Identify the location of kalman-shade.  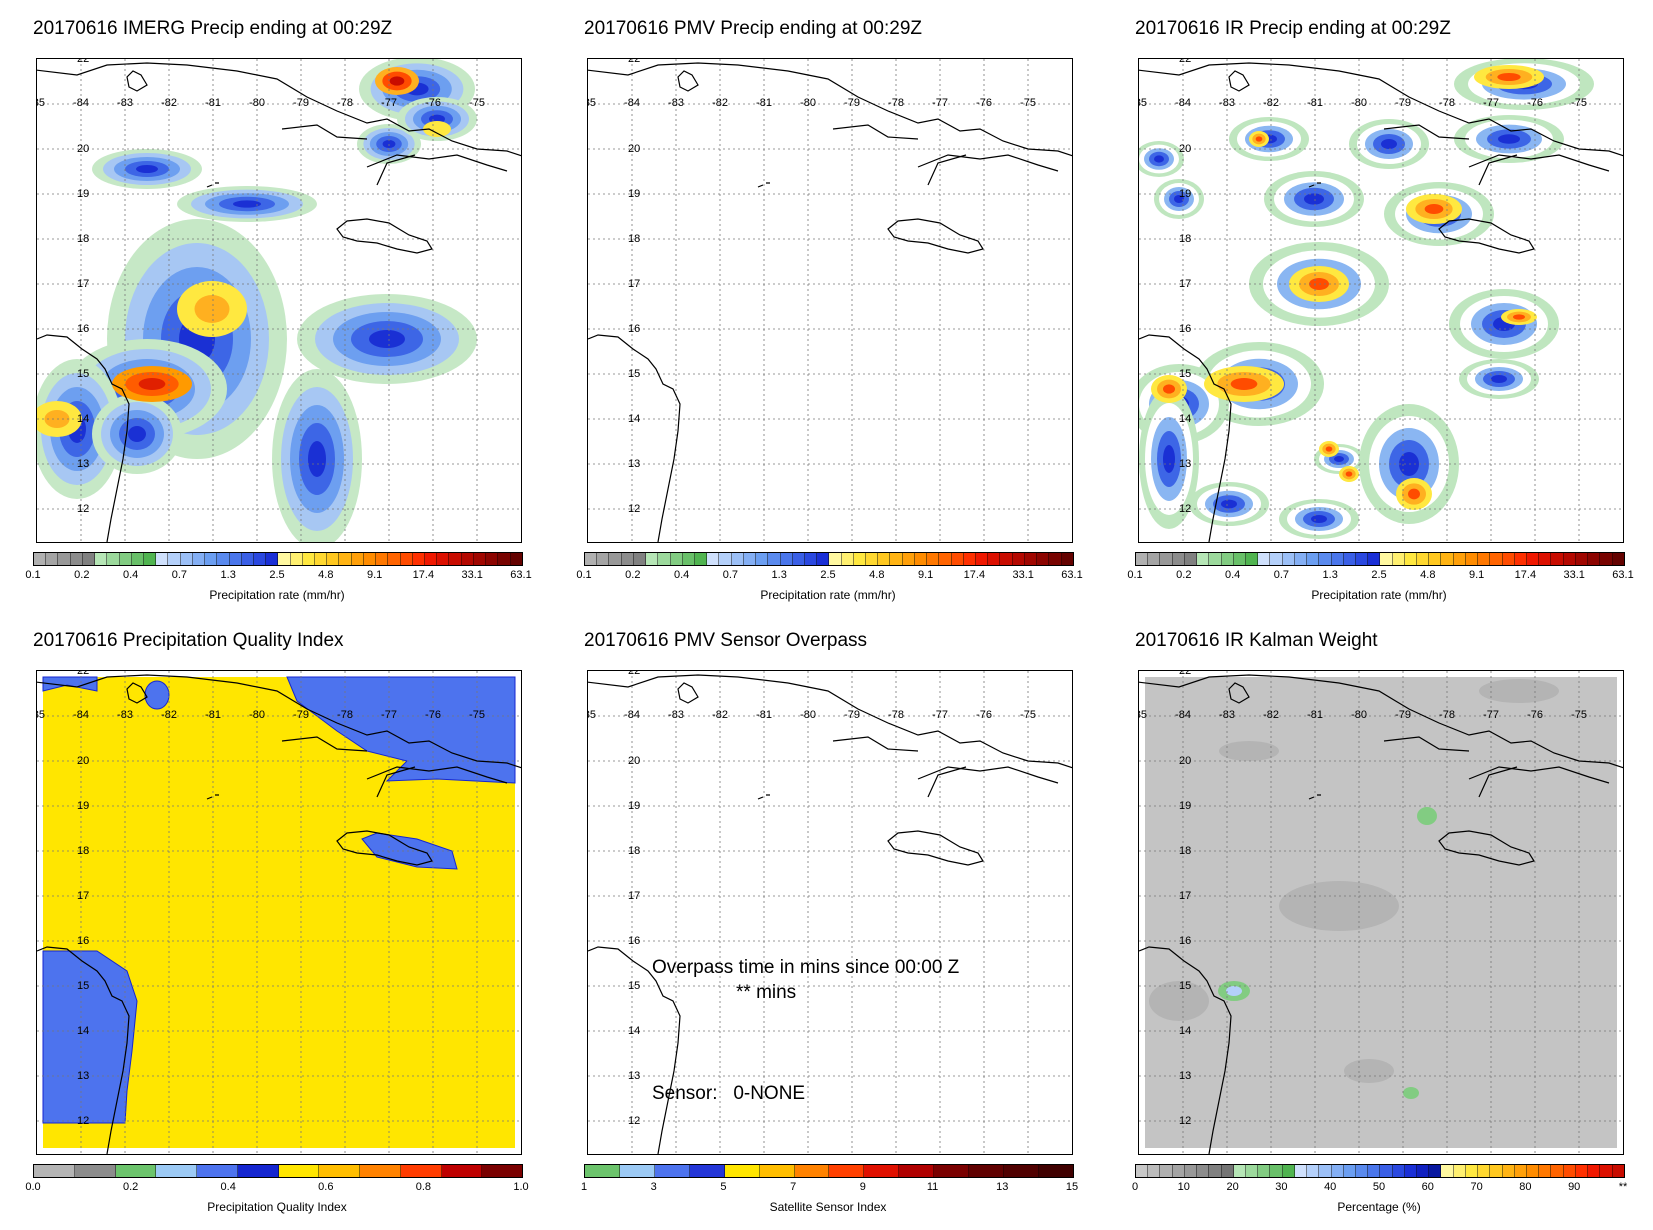
(1519, 691).